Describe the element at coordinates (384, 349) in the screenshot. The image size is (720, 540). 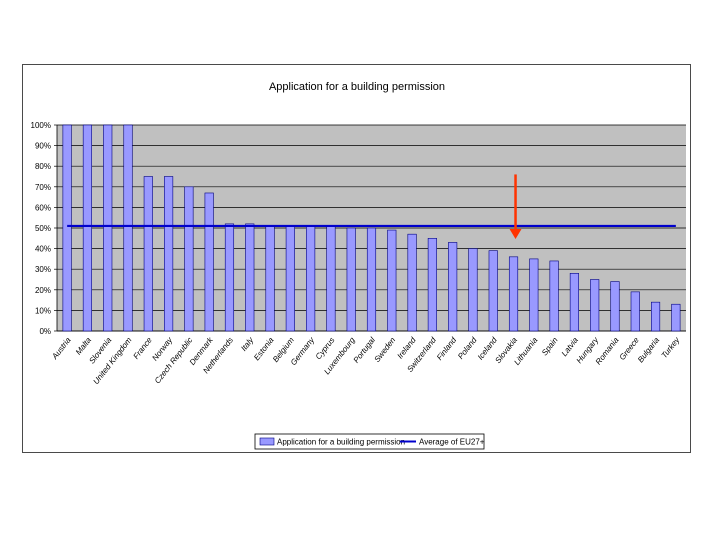
I see `x-tick-label: Sweden` at that location.